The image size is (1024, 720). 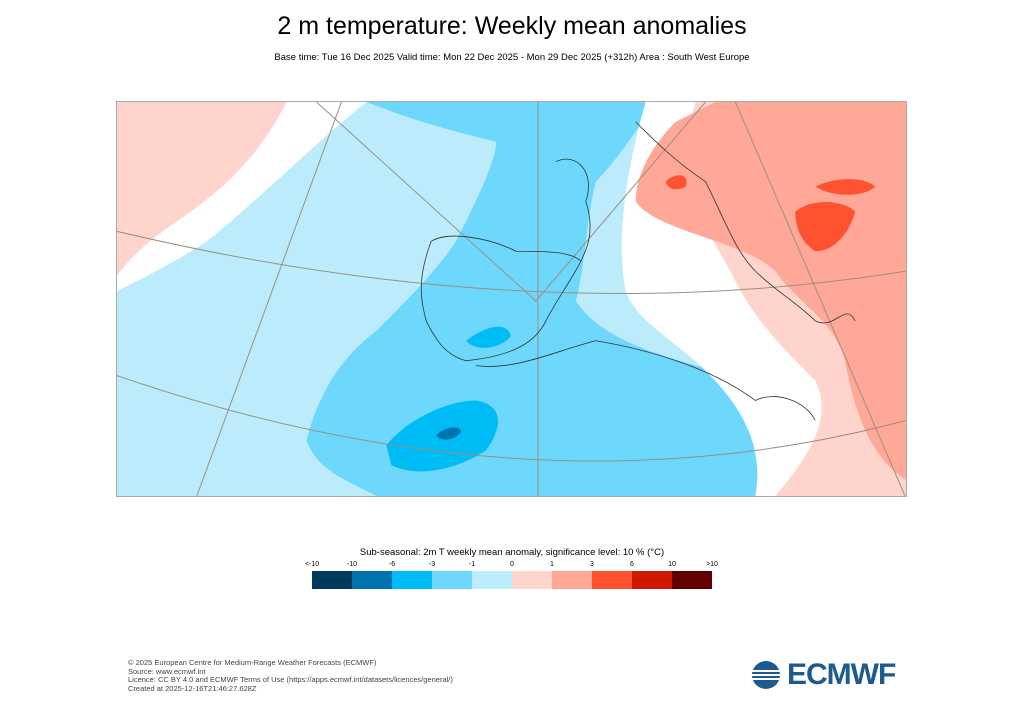 I want to click on legend-tick: 0, so click(x=512, y=564).